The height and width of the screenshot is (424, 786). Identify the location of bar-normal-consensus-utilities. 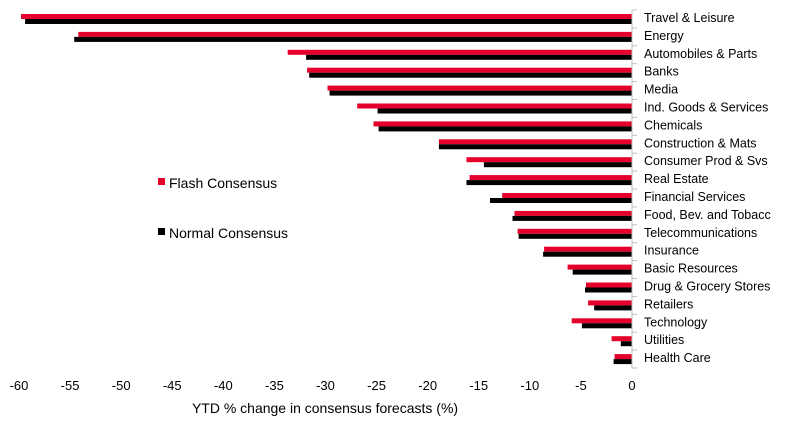
(626, 344).